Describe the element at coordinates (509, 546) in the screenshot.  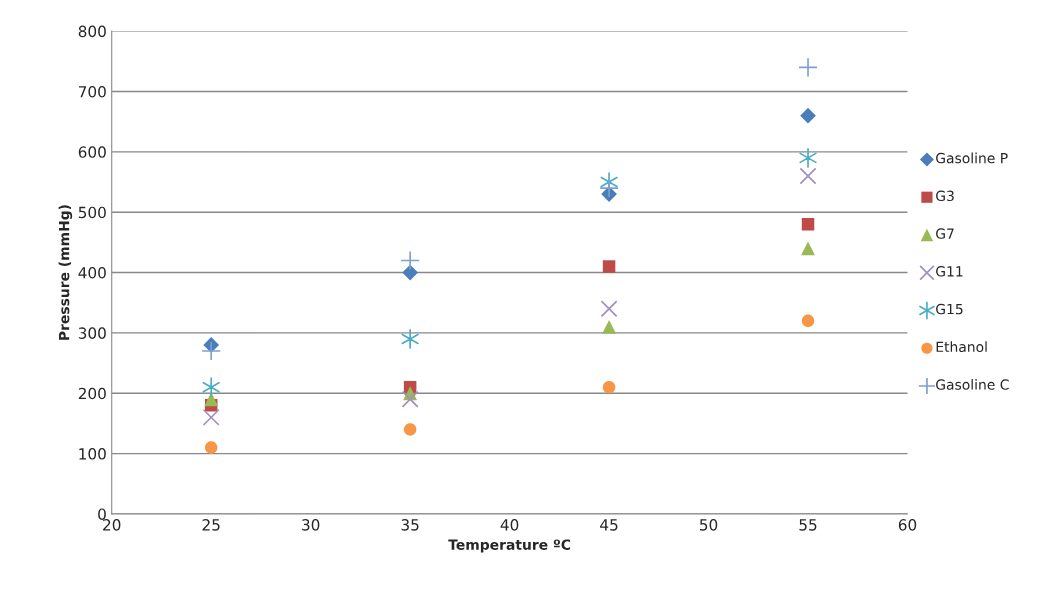
I see `x-axis-title: Temperature ºC` at that location.